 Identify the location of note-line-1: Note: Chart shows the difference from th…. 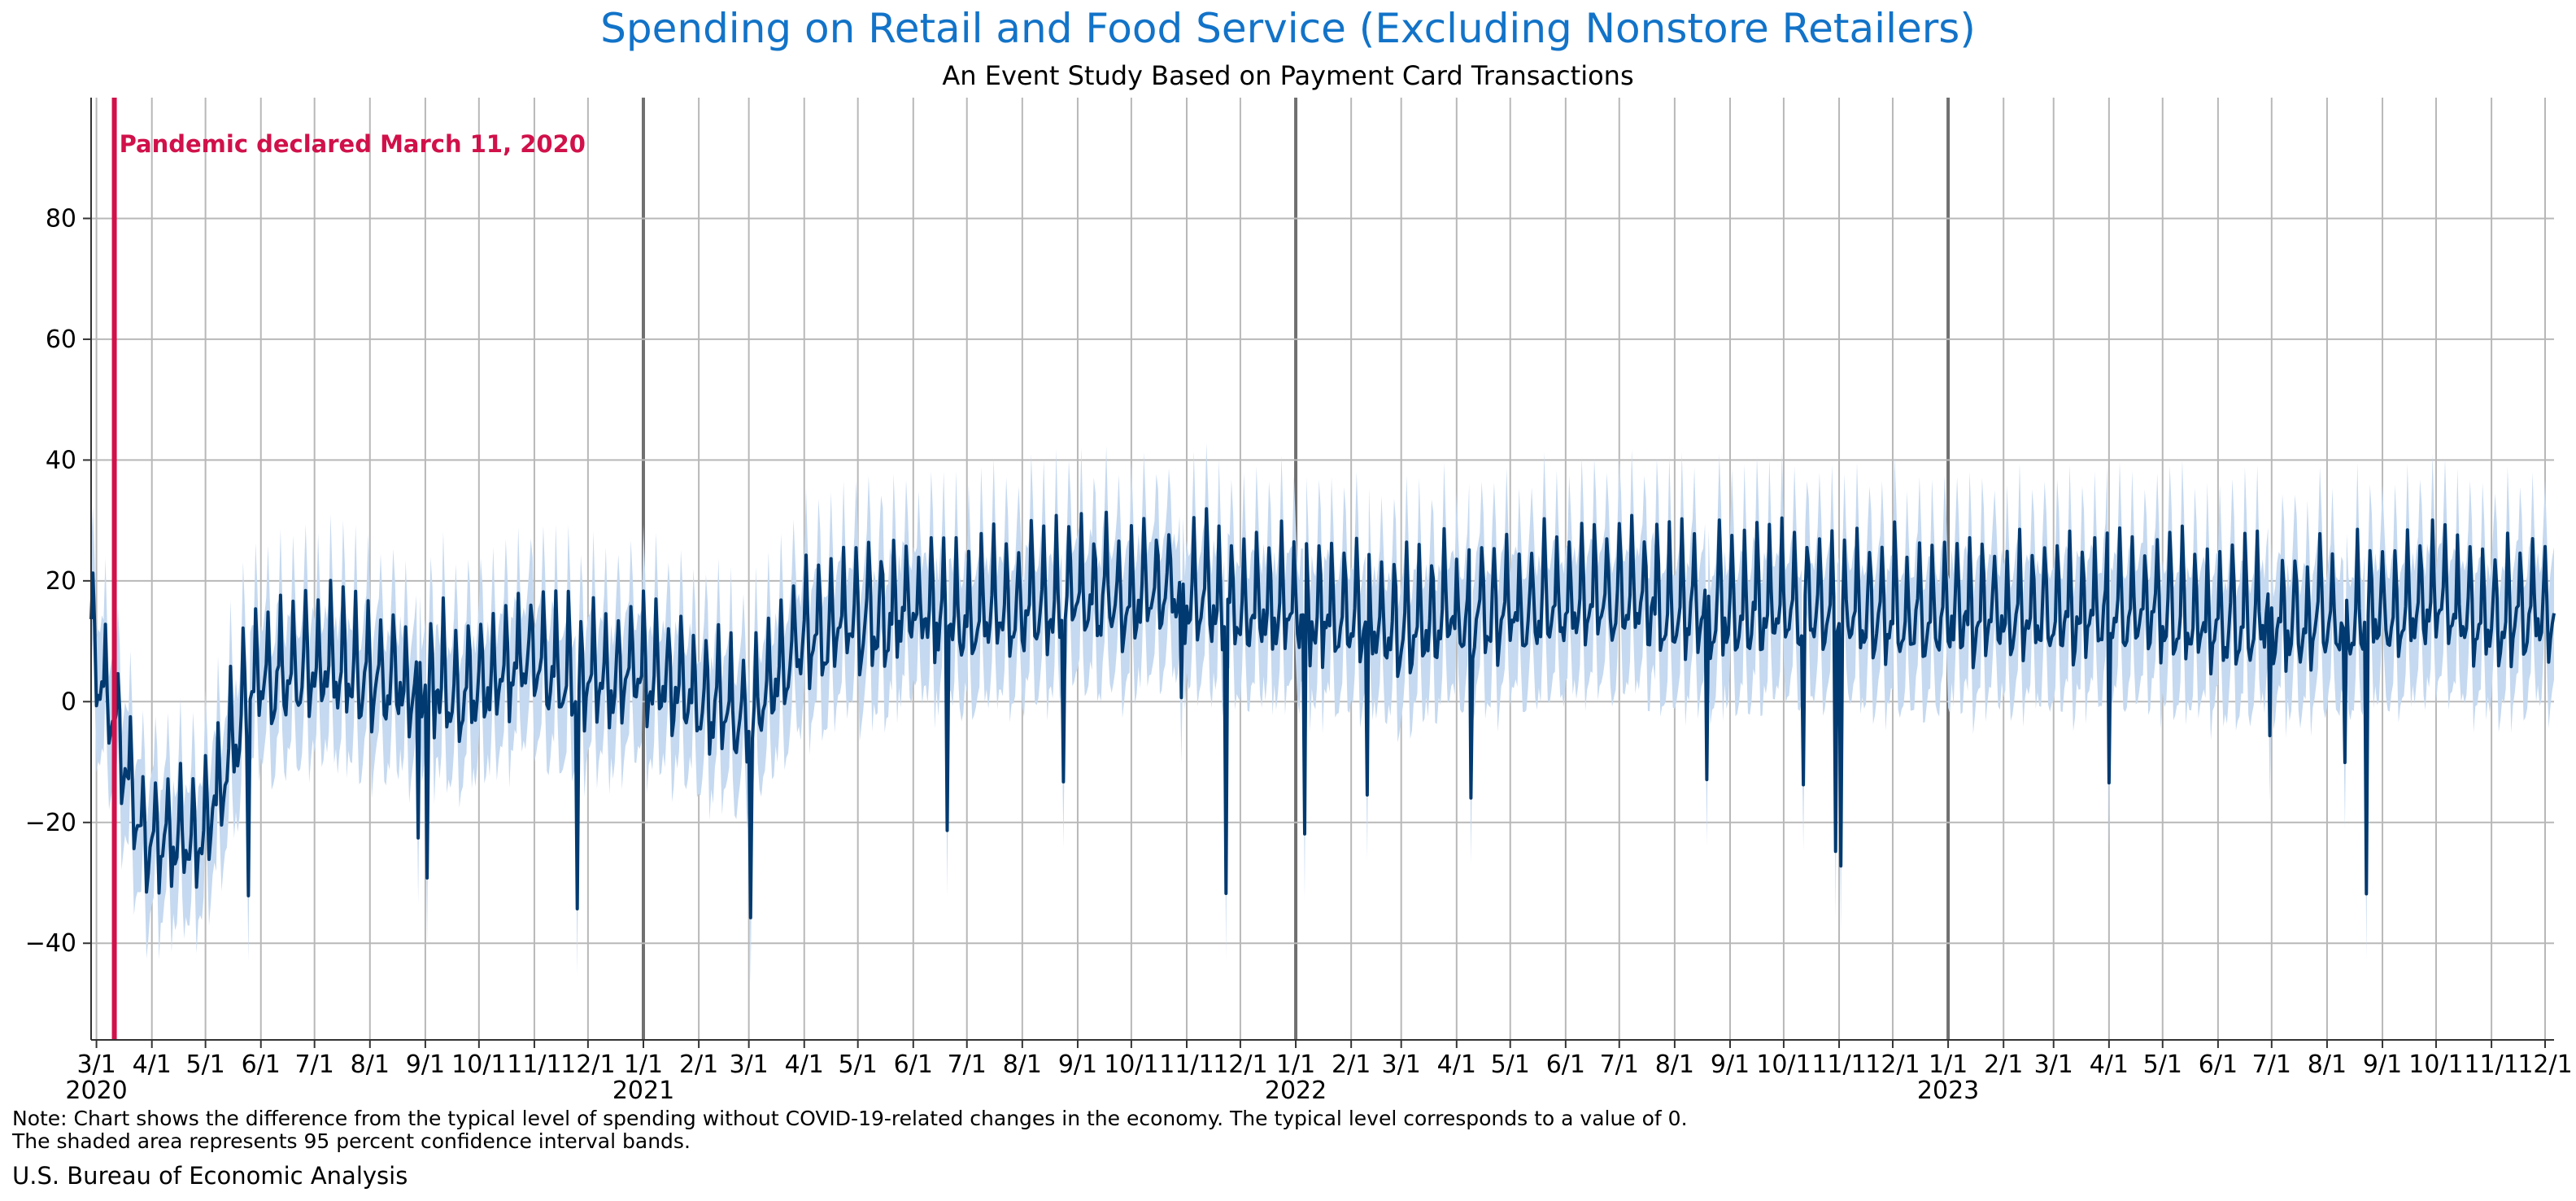
(850, 1118).